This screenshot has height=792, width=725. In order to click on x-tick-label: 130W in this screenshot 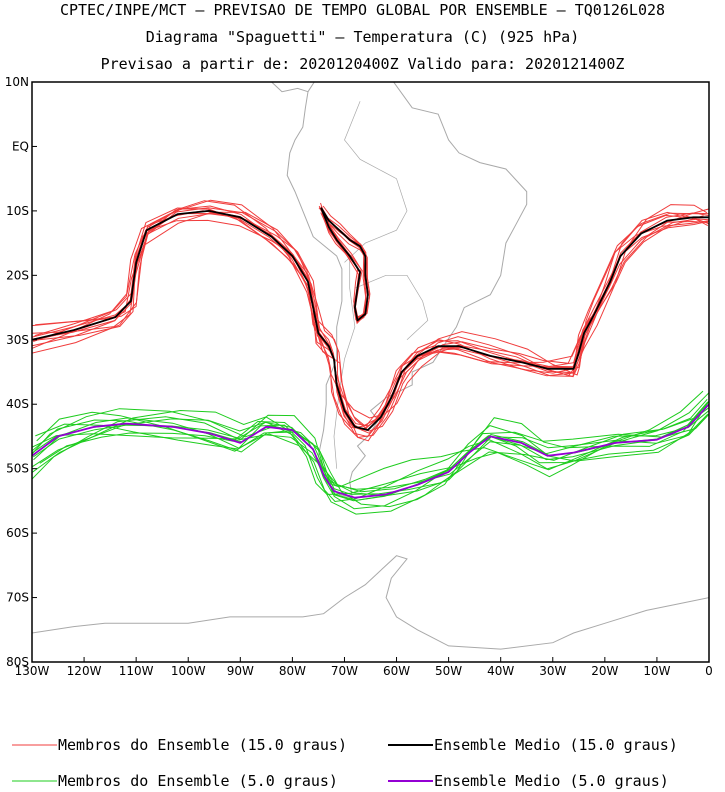, I will do `click(32, 671)`.